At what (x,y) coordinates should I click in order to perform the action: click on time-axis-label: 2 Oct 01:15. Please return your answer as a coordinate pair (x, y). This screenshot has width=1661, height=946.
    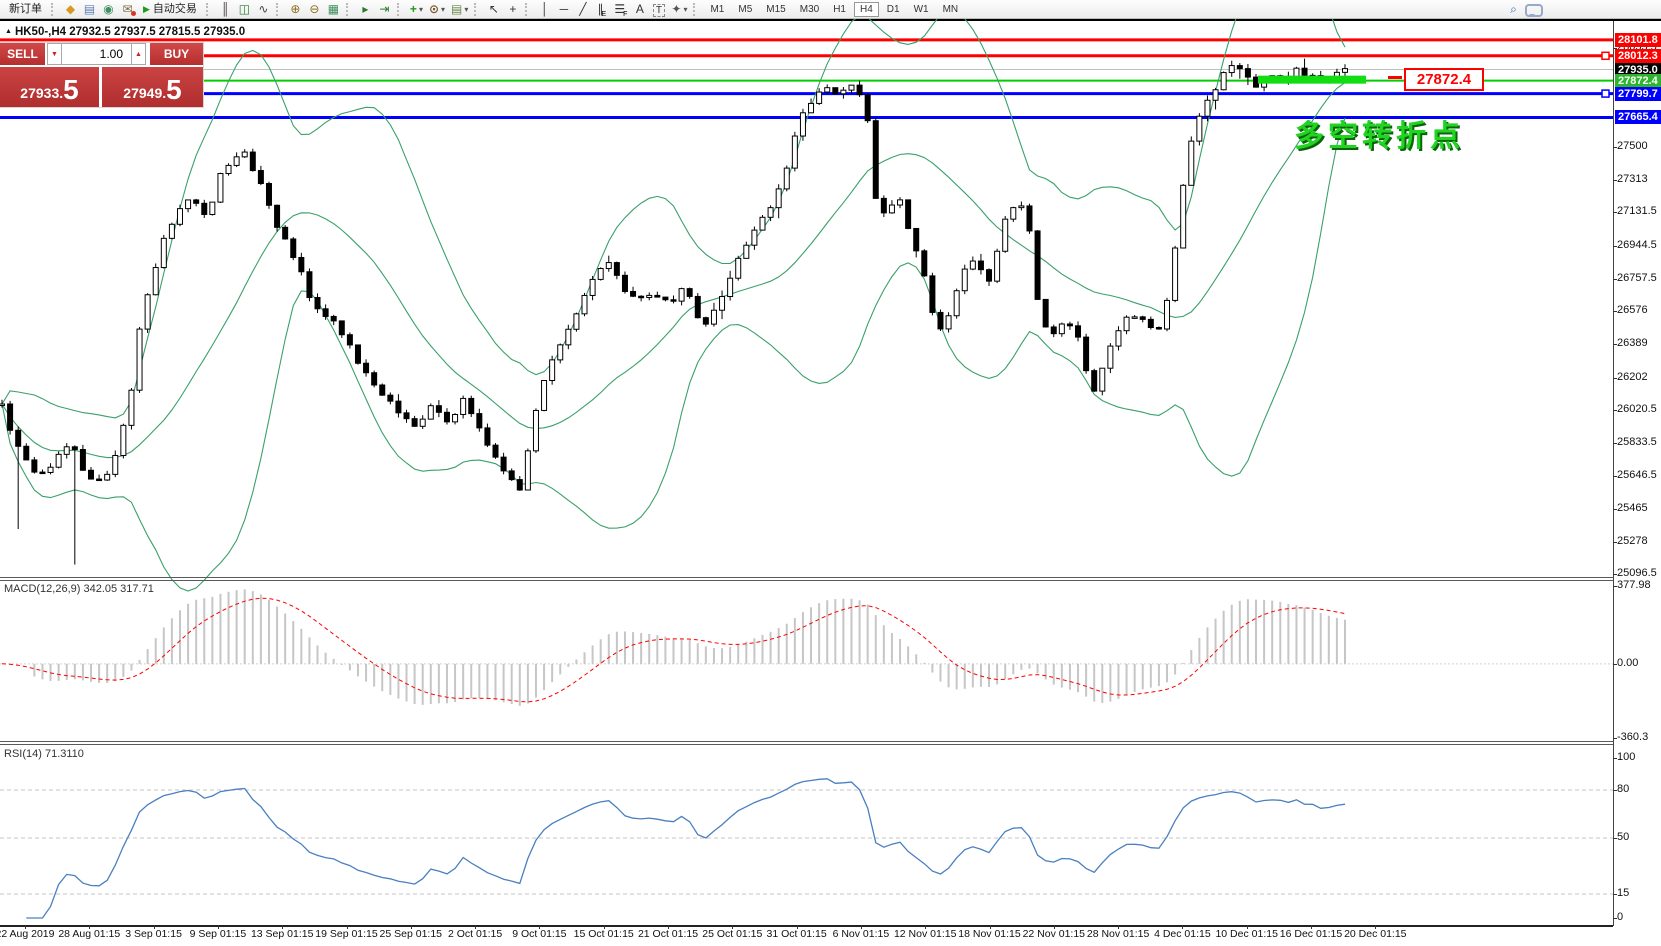
    Looking at the image, I should click on (475, 934).